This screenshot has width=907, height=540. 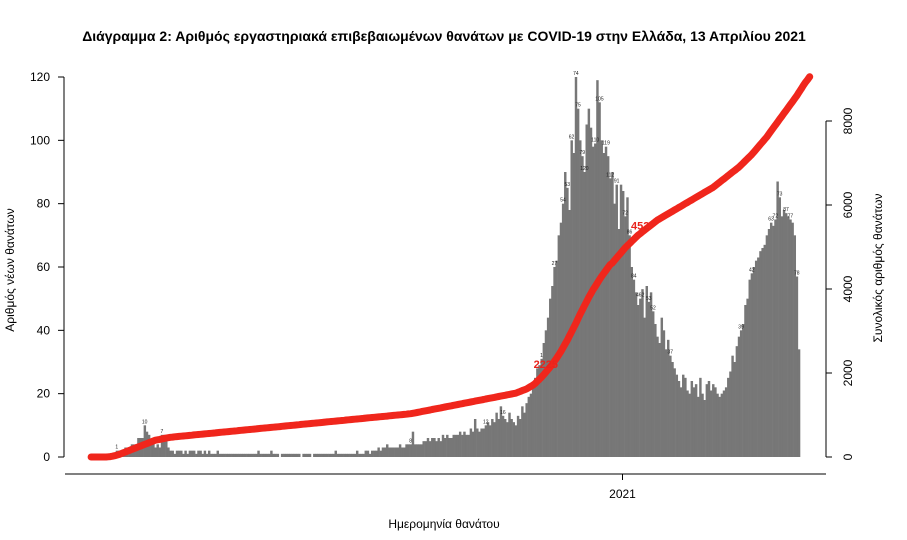 I want to click on bar-data-label: 73, so click(x=780, y=194).